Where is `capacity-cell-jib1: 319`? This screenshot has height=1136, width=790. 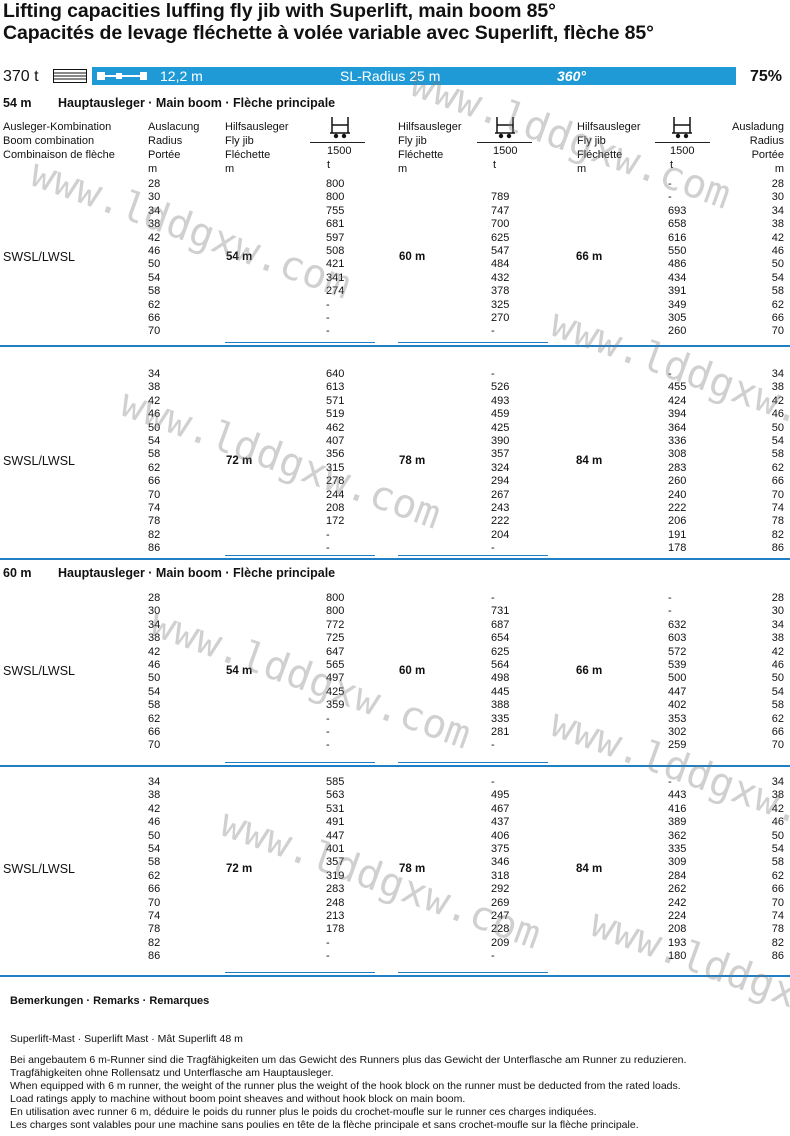
capacity-cell-jib1: 319 is located at coordinates (335, 875).